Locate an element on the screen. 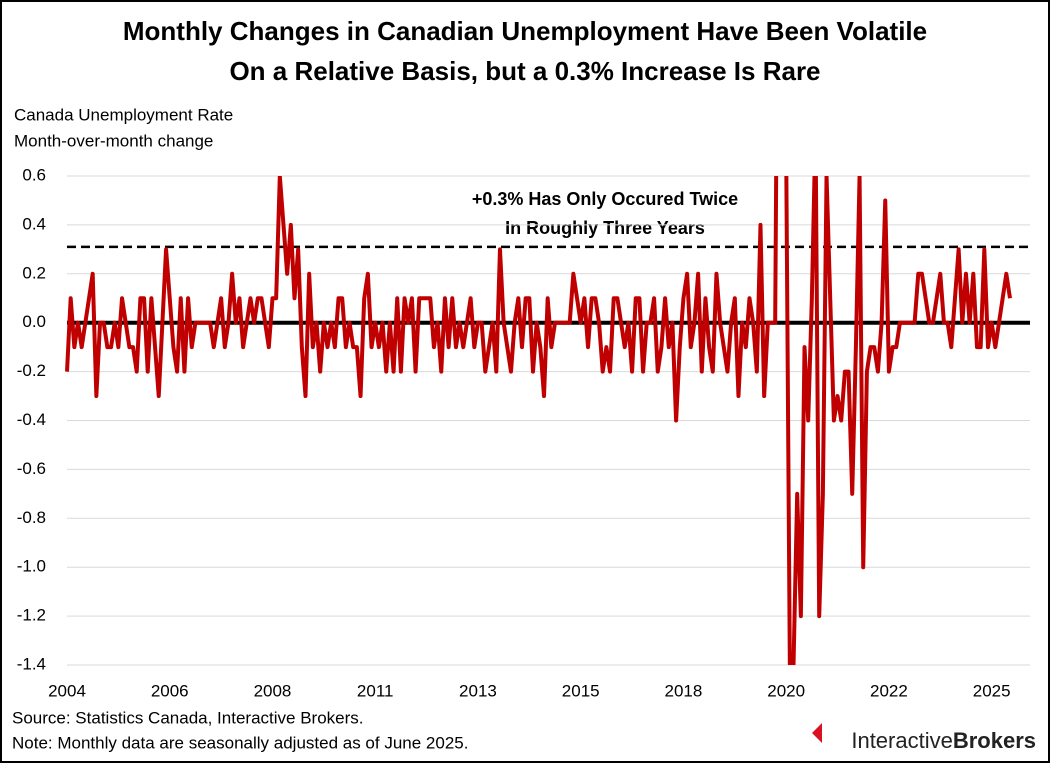 The image size is (1050, 763). logo-part: Interactive is located at coordinates (902, 740).